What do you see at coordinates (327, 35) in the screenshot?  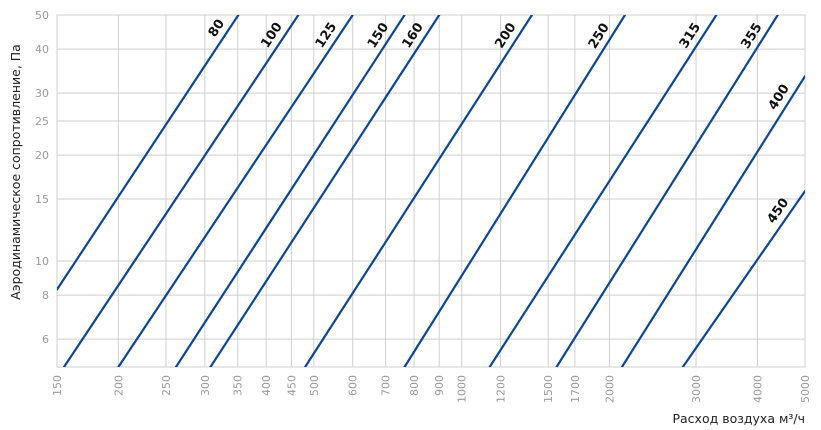 I see `series-label-125: 125` at bounding box center [327, 35].